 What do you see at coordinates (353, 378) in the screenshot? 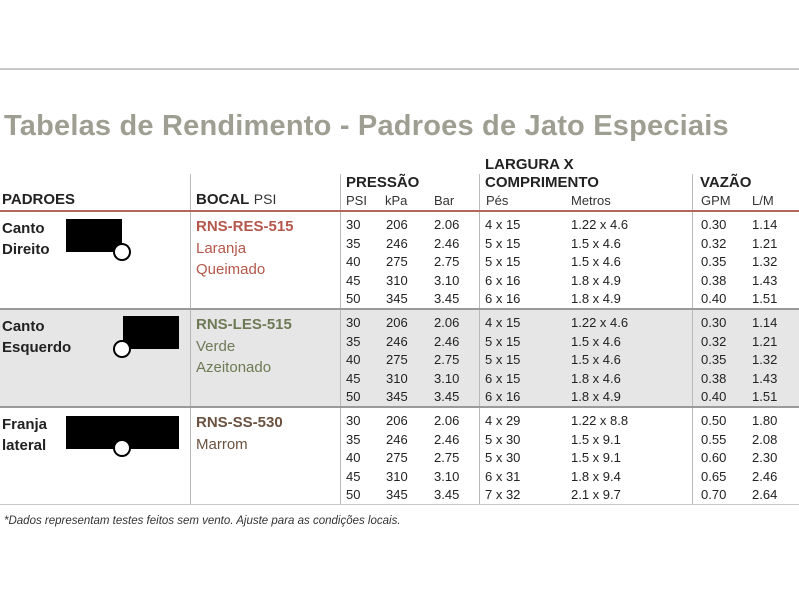
I see `cell-psi: 45` at bounding box center [353, 378].